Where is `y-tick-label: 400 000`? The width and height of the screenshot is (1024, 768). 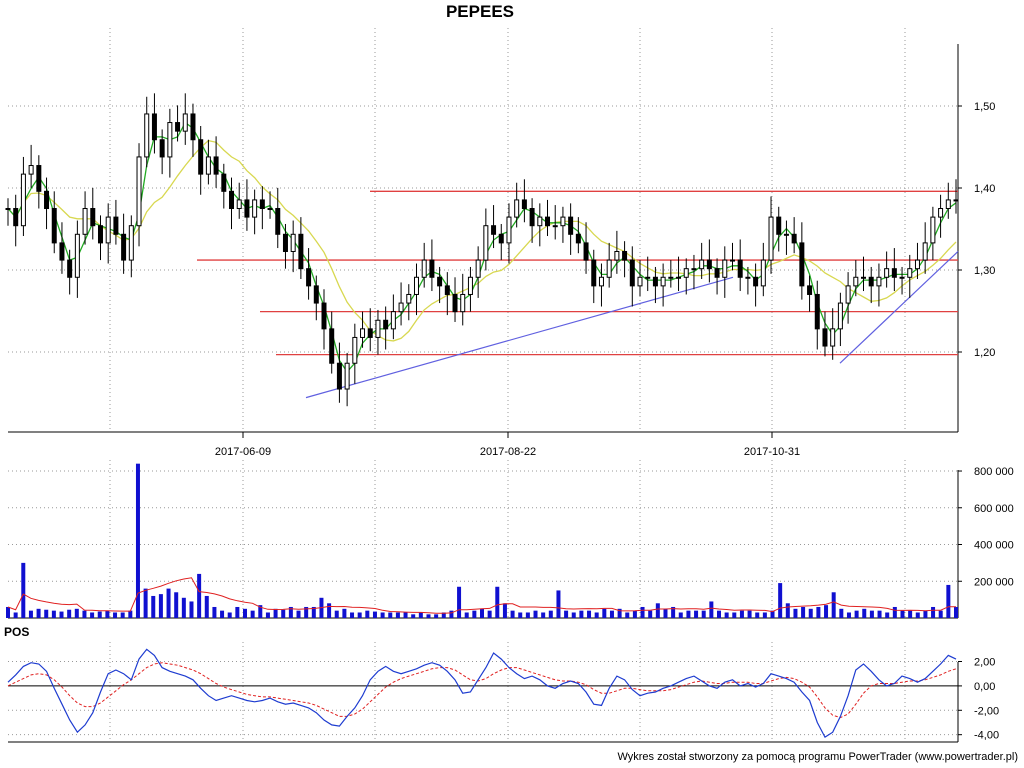 y-tick-label: 400 000 is located at coordinates (994, 546).